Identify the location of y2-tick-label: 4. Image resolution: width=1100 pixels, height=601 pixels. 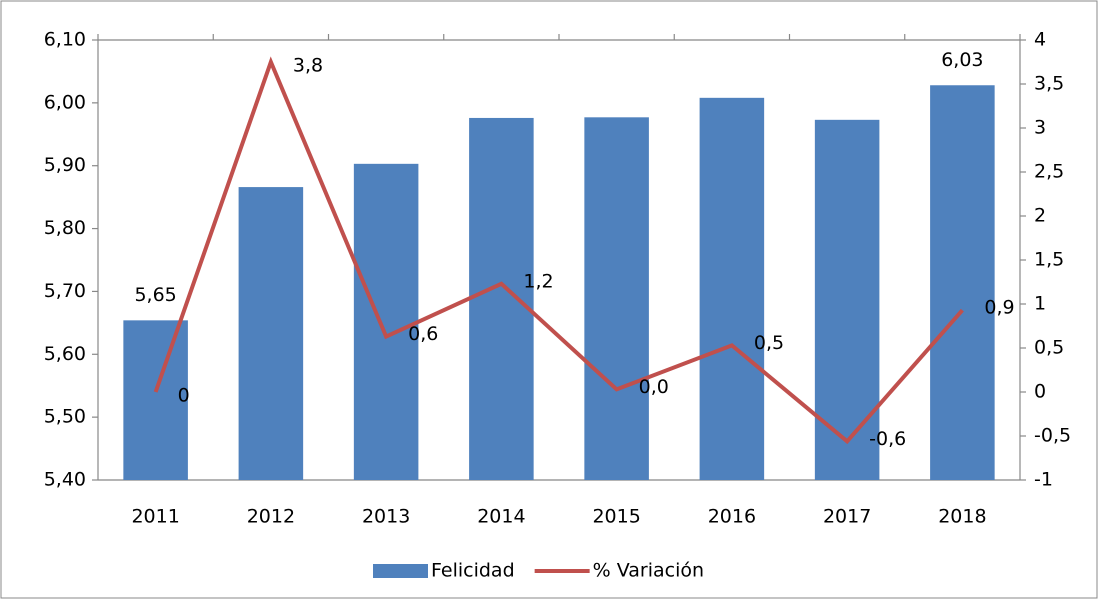
(1040, 40).